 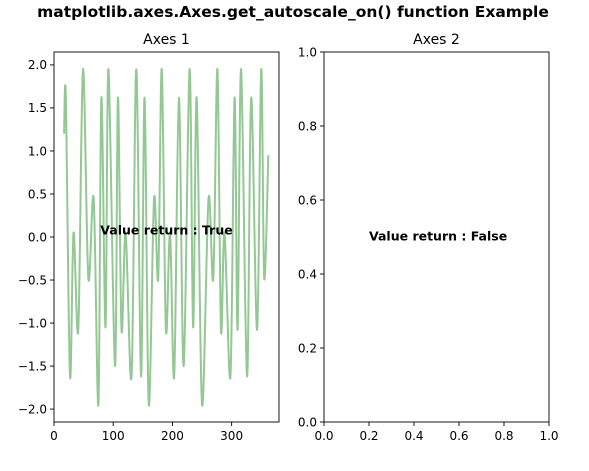 What do you see at coordinates (172, 436) in the screenshot?
I see `axes-1-x-tick-label: 200` at bounding box center [172, 436].